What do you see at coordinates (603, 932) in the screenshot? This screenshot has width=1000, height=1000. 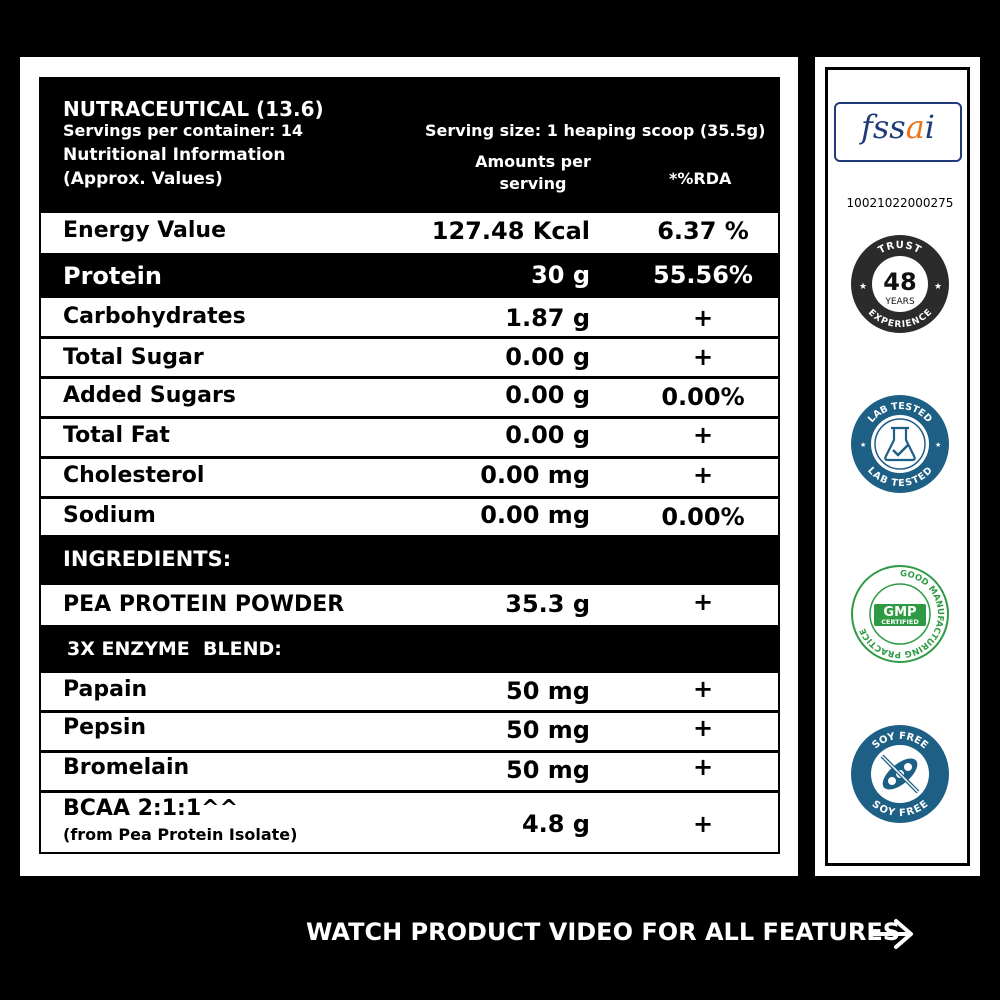 I see `watch-video-link: WATCH PRODUCT VIDEO FOR ALL FEATURES` at bounding box center [603, 932].